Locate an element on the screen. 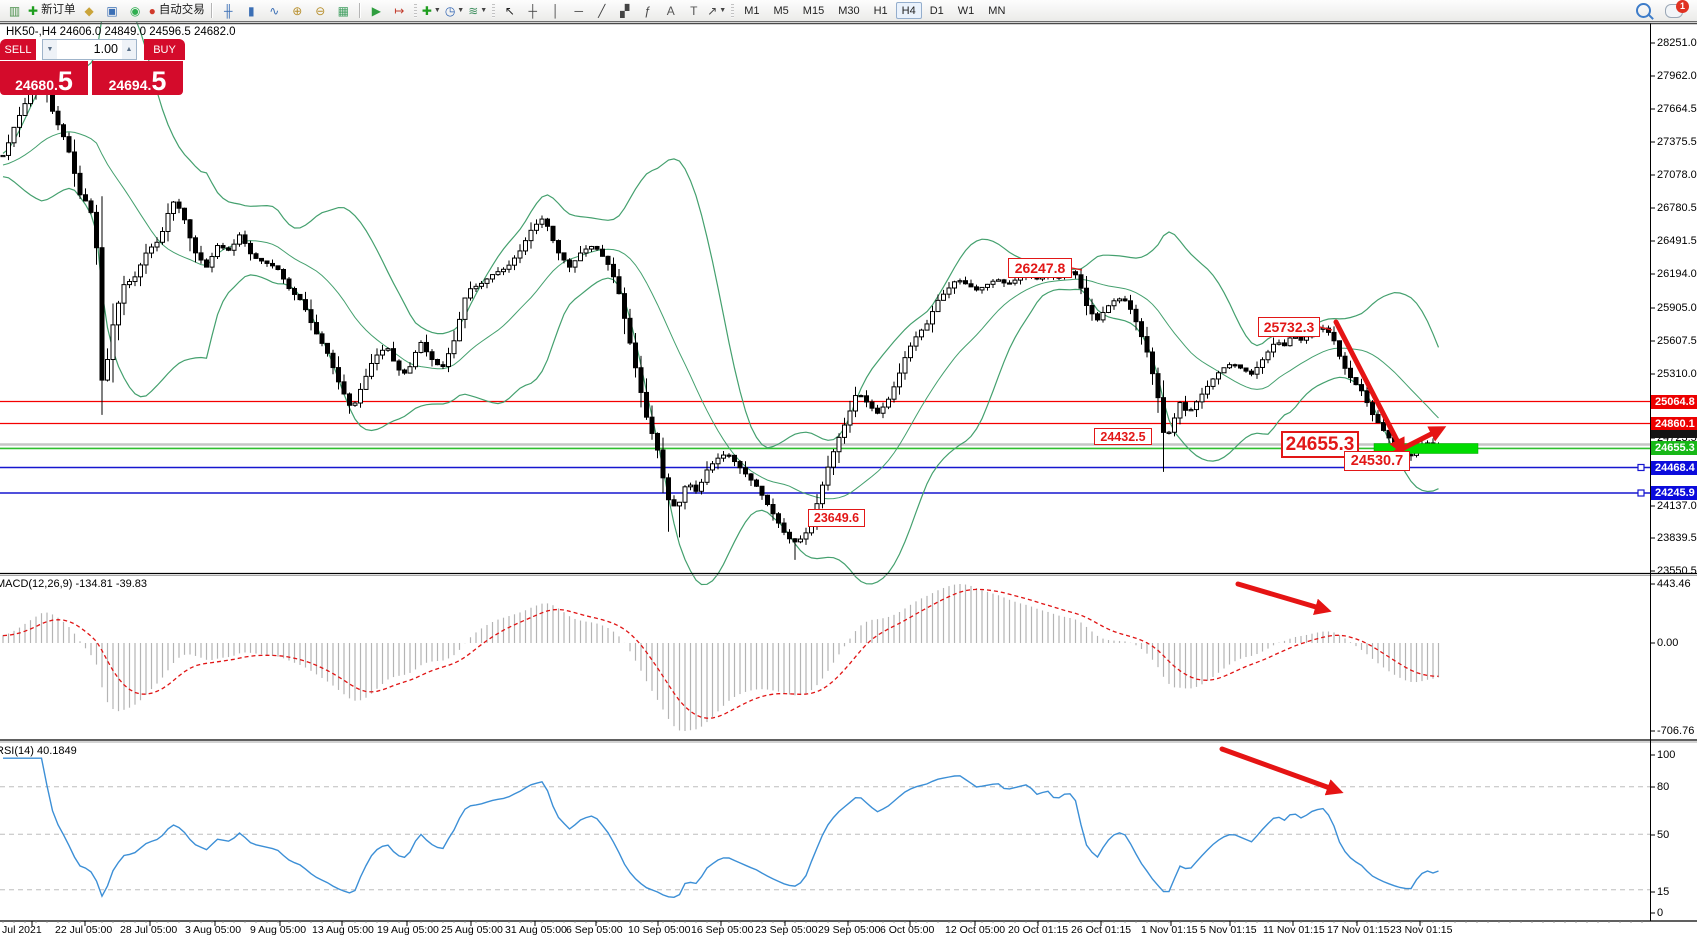  templates-icon: ≋ ▼ is located at coordinates (477, 11).